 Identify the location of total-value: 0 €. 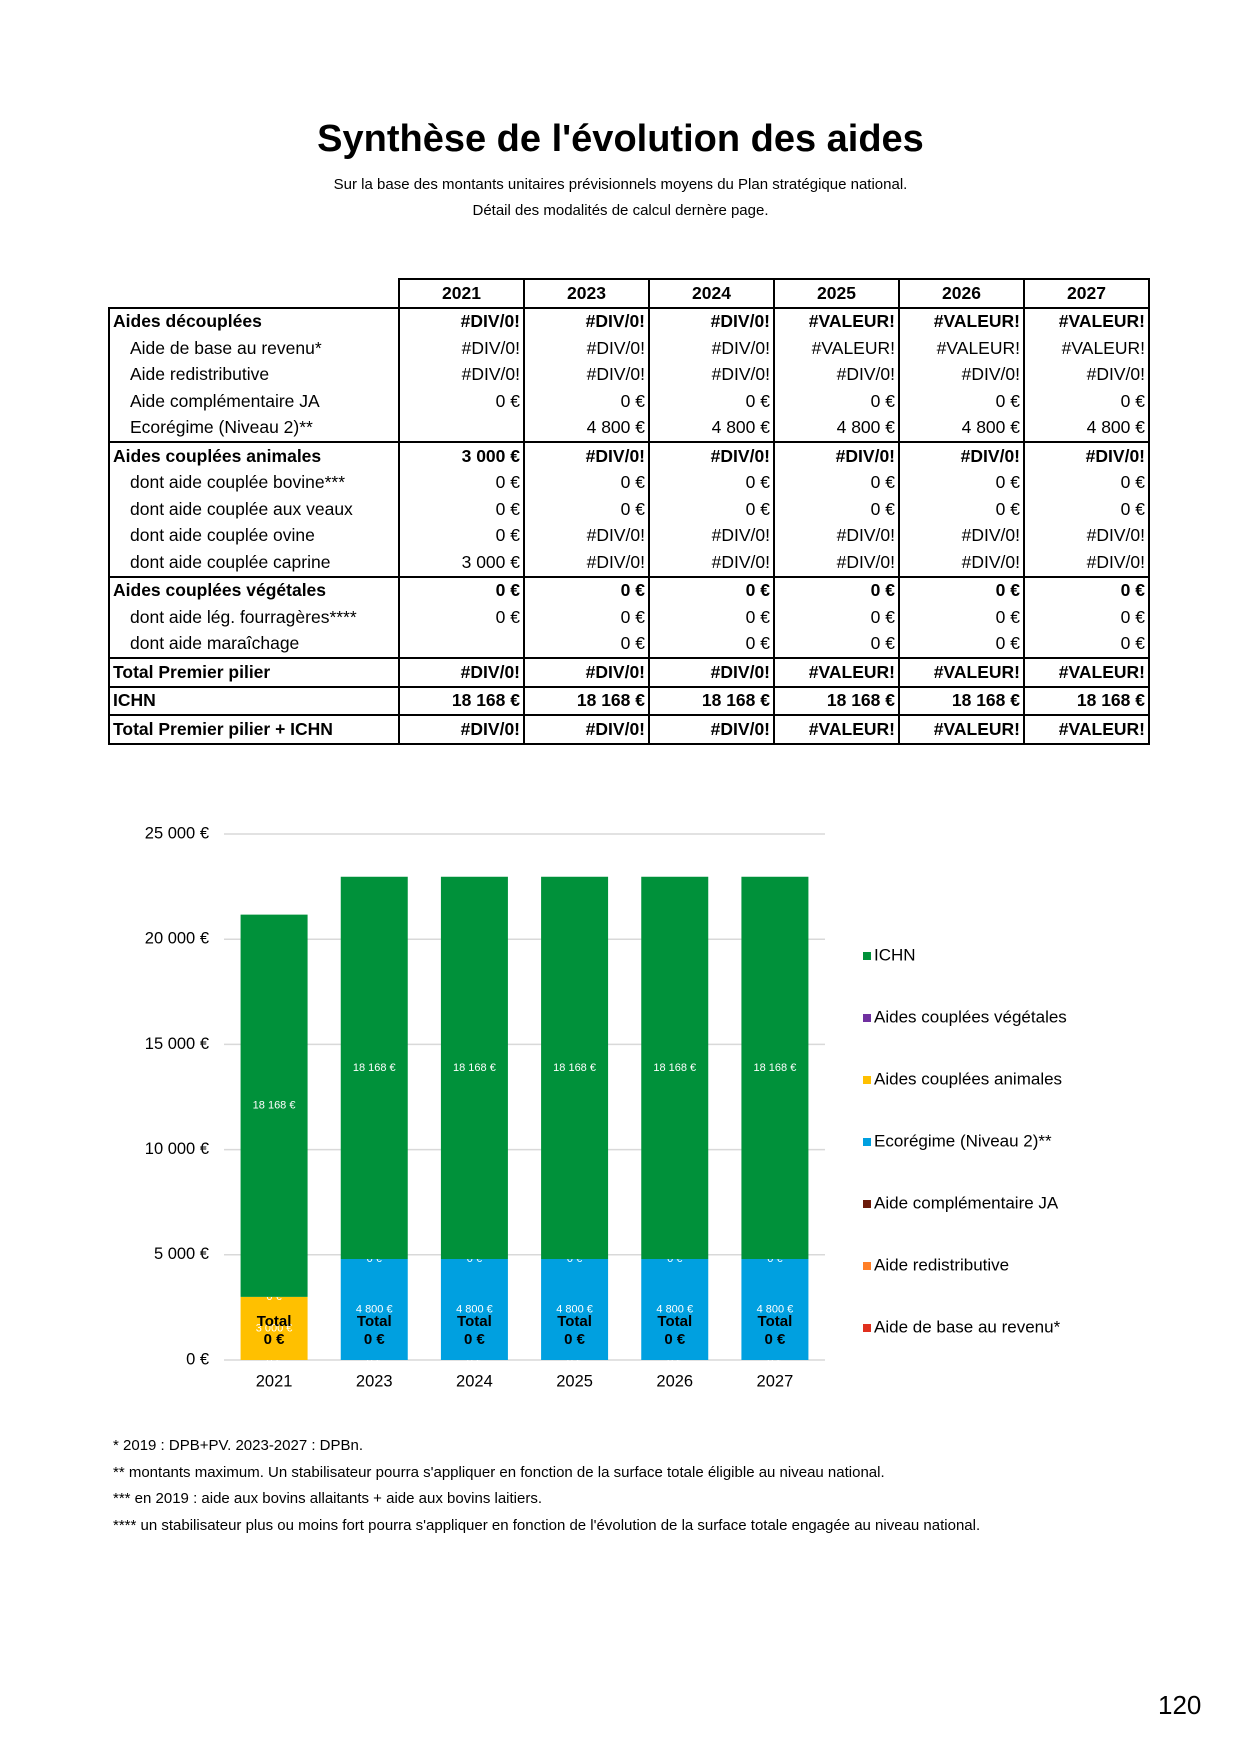
(575, 1339).